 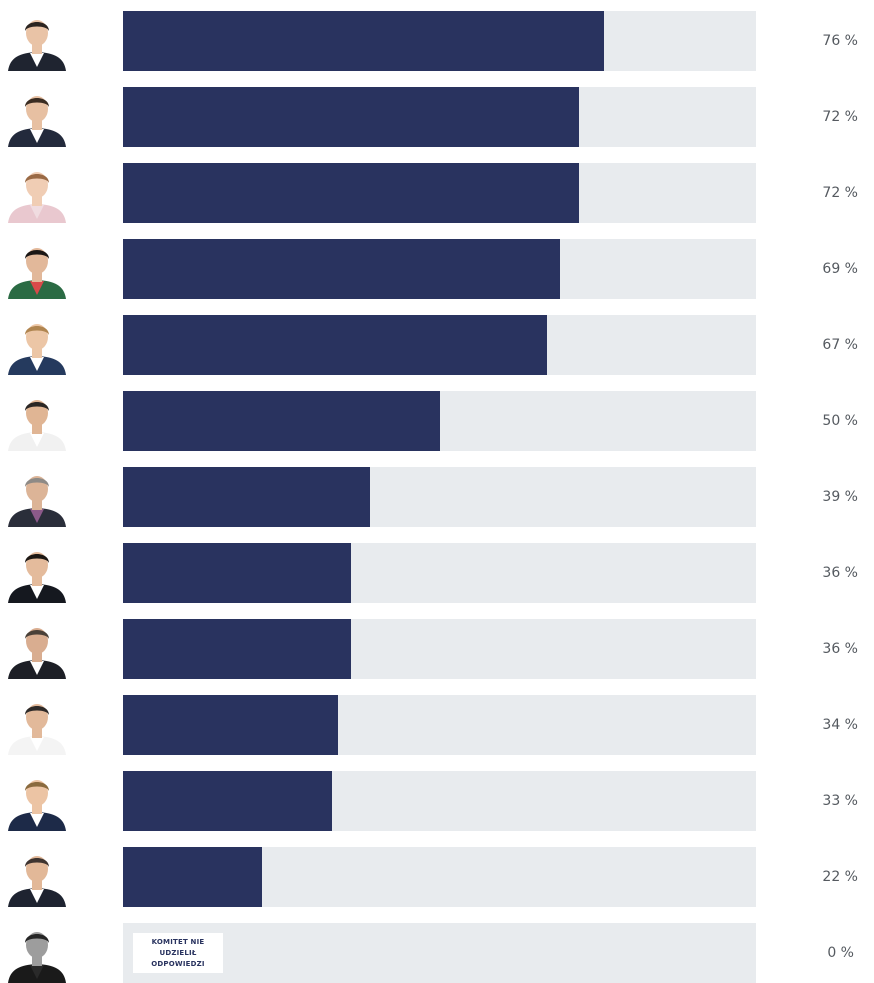 I want to click on percent-label: 34 %, so click(x=840, y=725).